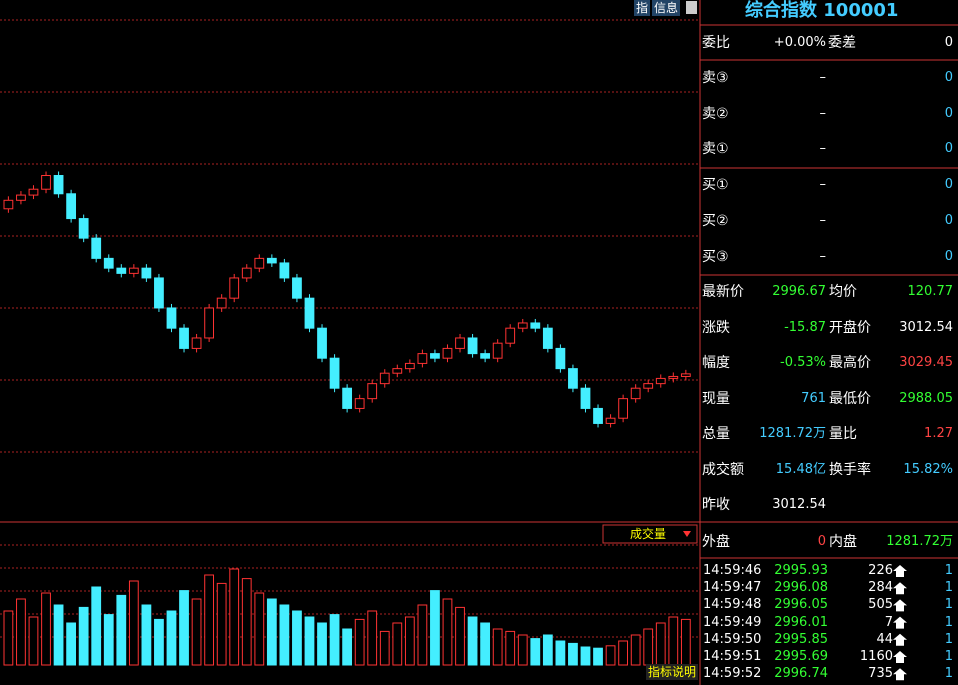 The image size is (958, 685). I want to click on label: 2995.93, so click(801, 570).